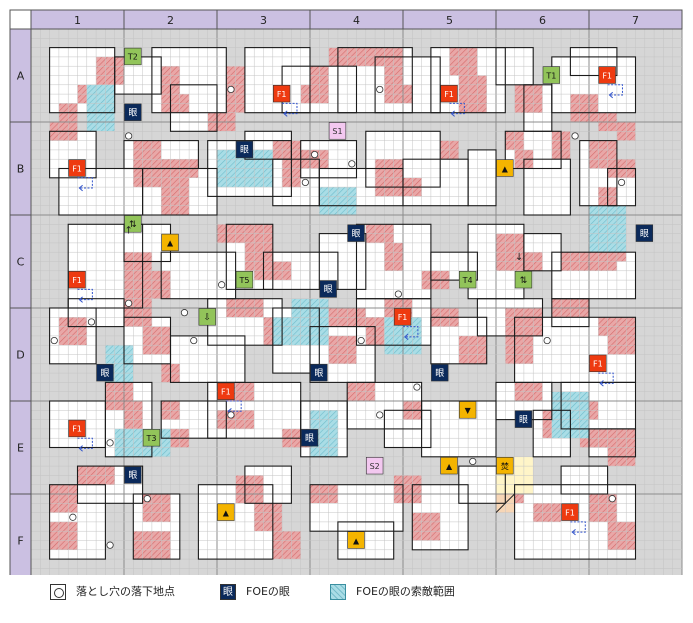  I want to click on column-label-5: 5, so click(449, 20).